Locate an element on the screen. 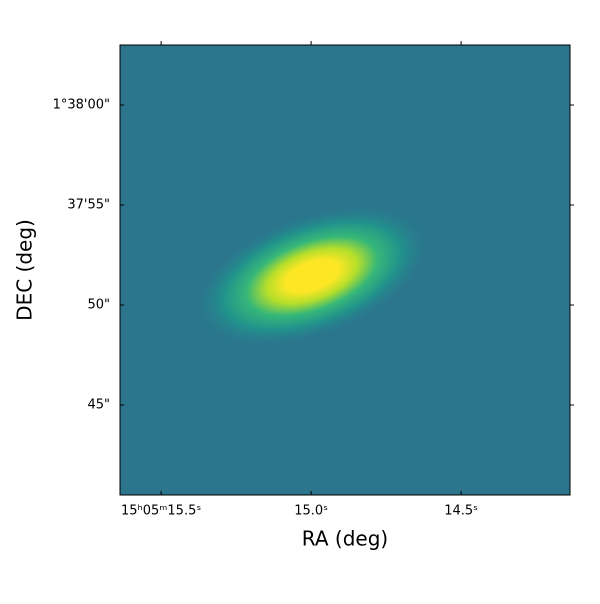  source-blob is located at coordinates (312, 276).